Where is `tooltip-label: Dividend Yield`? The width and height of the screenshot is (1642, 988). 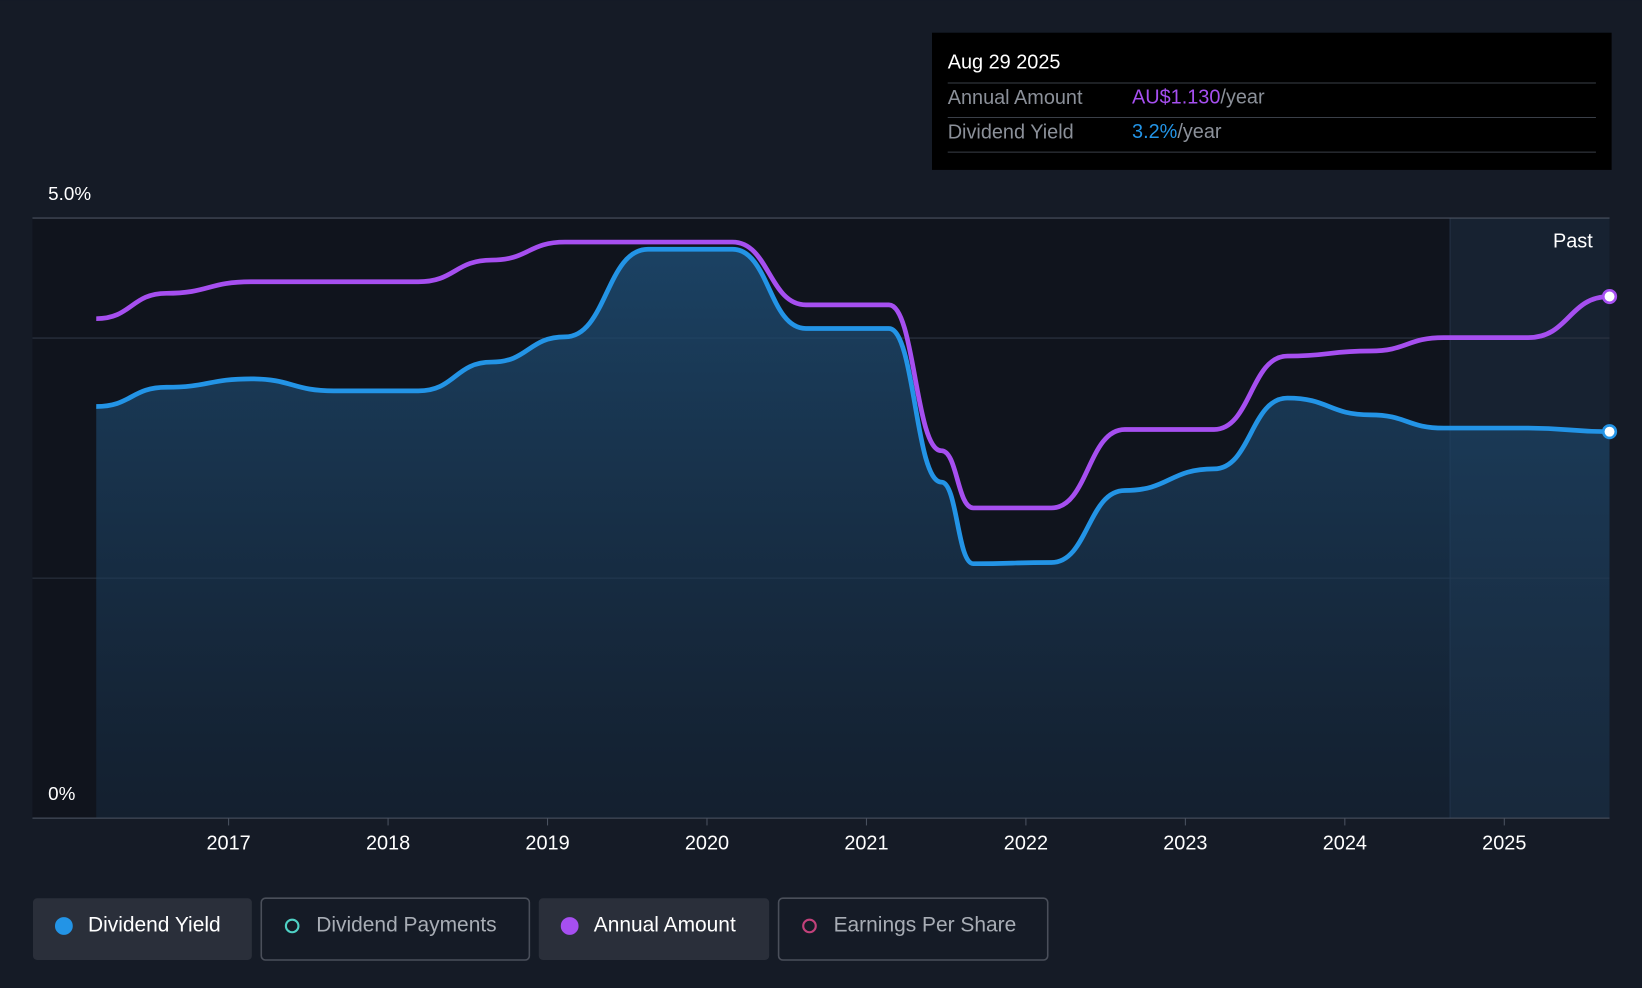 tooltip-label: Dividend Yield is located at coordinates (1011, 132).